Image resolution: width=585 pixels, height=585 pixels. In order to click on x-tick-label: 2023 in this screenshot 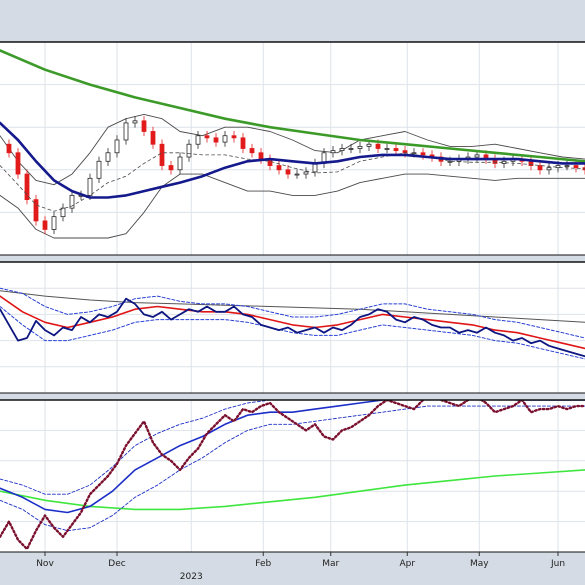, I will do `click(191, 577)`.